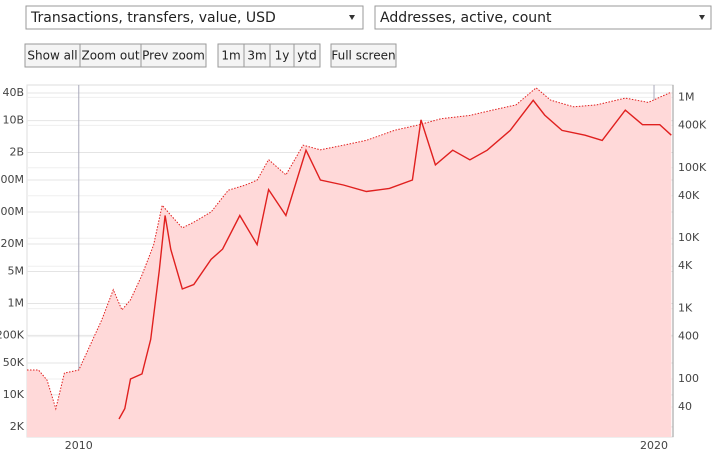 The image size is (720, 454). I want to click on button: Show all, so click(52, 55).